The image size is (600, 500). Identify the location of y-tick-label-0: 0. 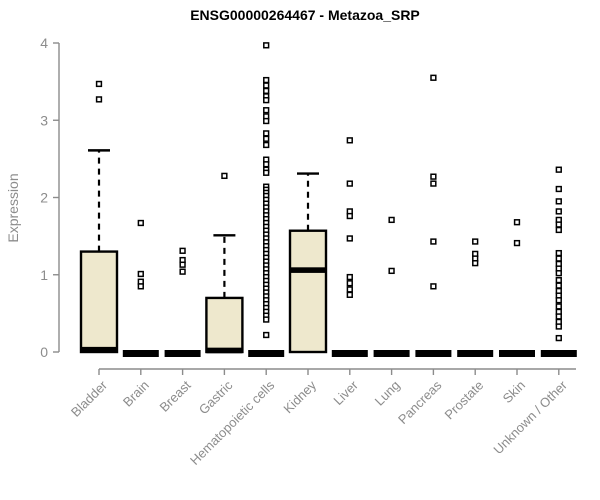
(44, 352).